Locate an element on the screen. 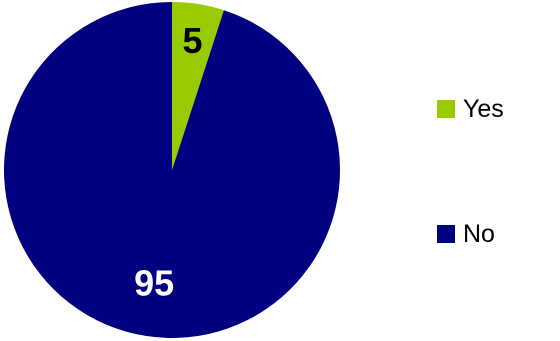 This screenshot has width=560, height=341. legend-swatch-yes is located at coordinates (446, 109).